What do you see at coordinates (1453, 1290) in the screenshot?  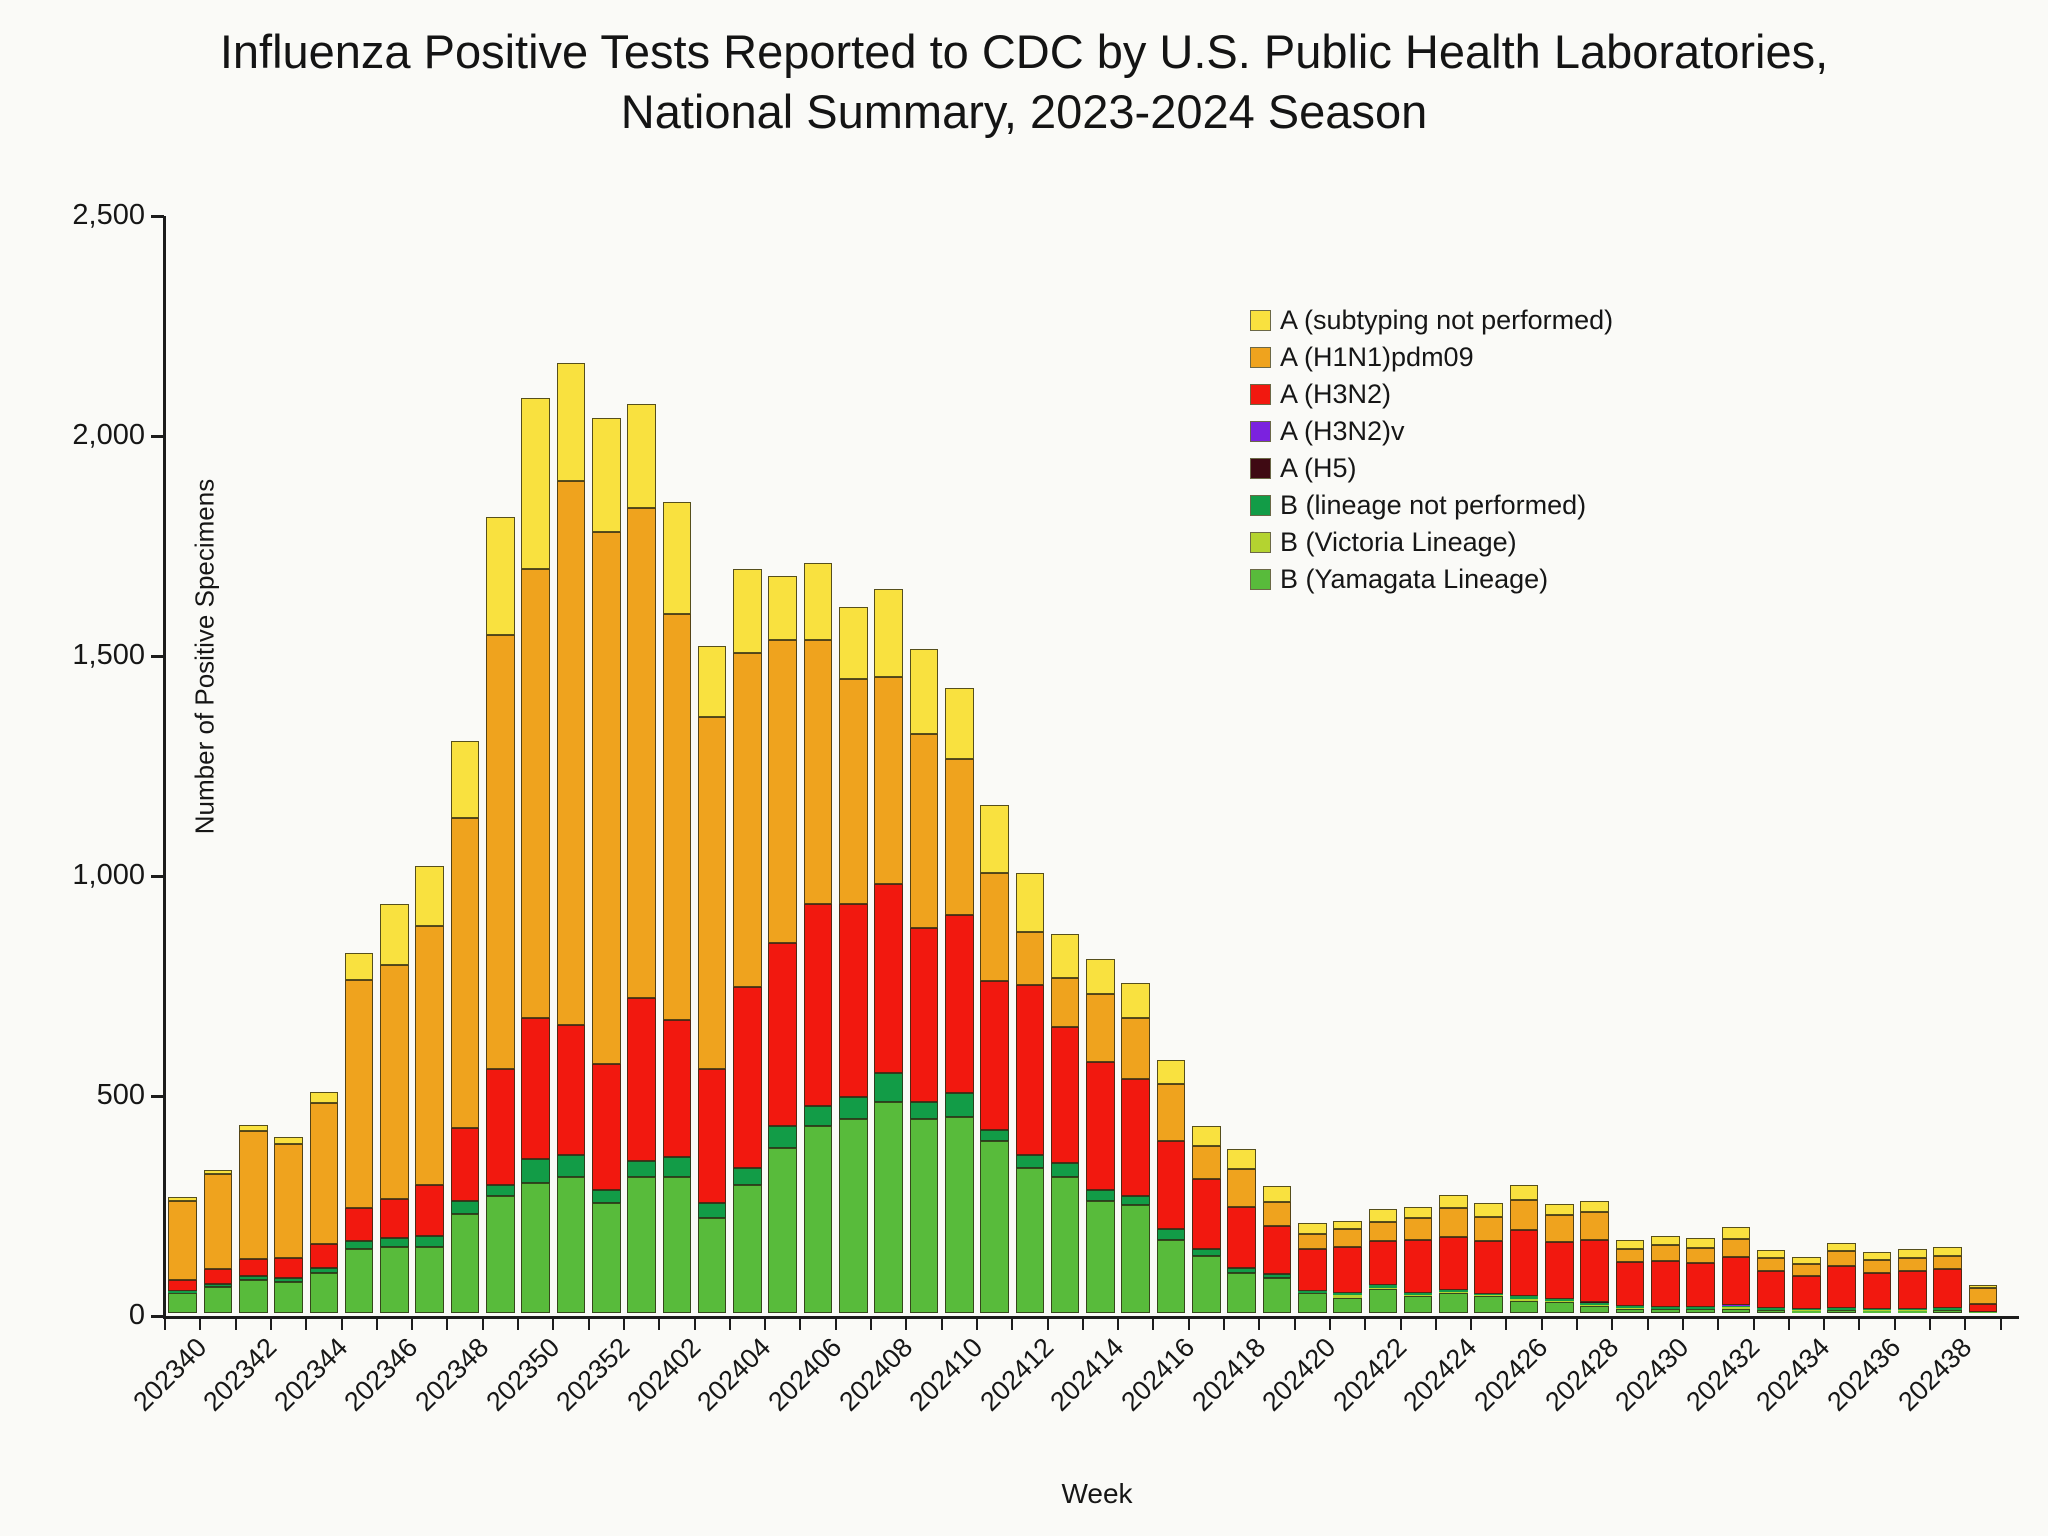 I see `segment-202424-b-lineage-not-performed` at bounding box center [1453, 1290].